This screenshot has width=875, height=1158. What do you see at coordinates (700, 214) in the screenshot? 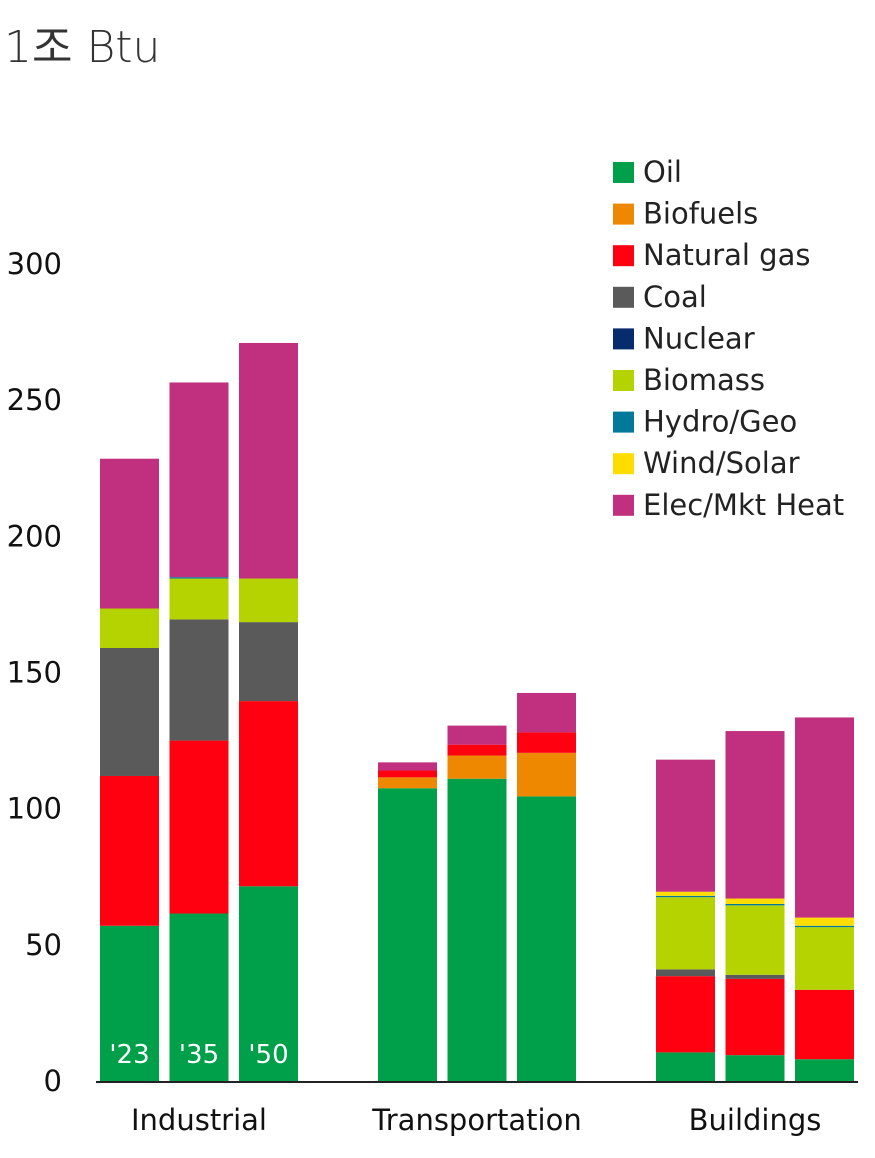
I see `legend-entry: Biofuels` at bounding box center [700, 214].